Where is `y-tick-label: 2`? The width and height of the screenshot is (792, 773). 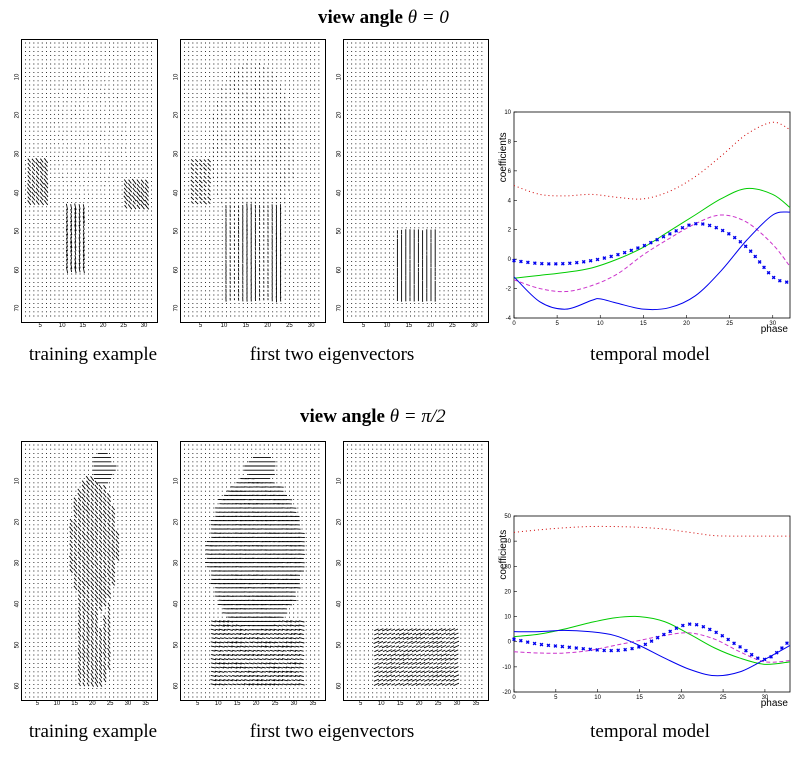
y-tick-label: 2 is located at coordinates (510, 231).